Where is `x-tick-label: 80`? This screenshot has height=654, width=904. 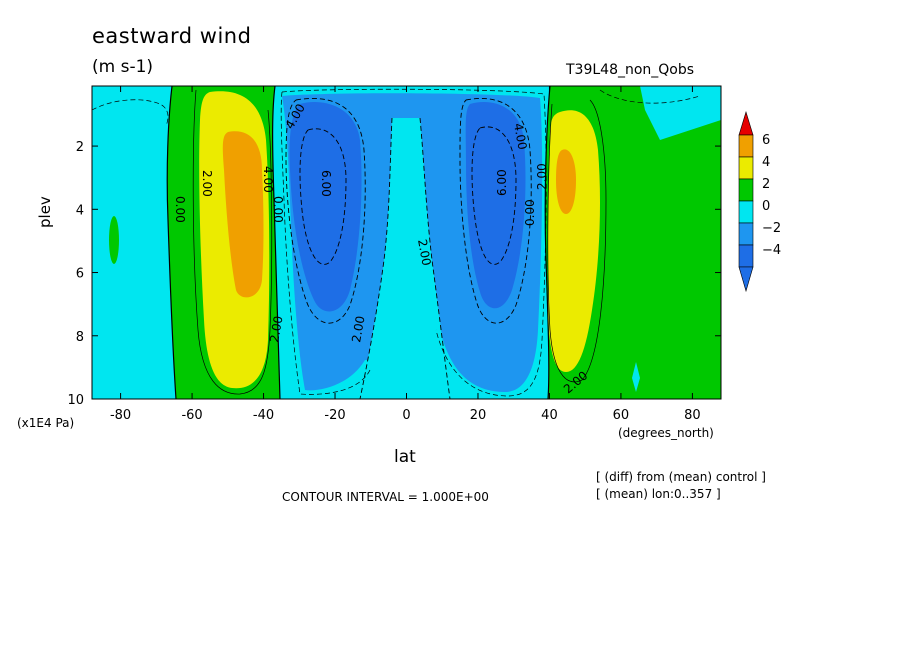
x-tick-label: 80 is located at coordinates (692, 415).